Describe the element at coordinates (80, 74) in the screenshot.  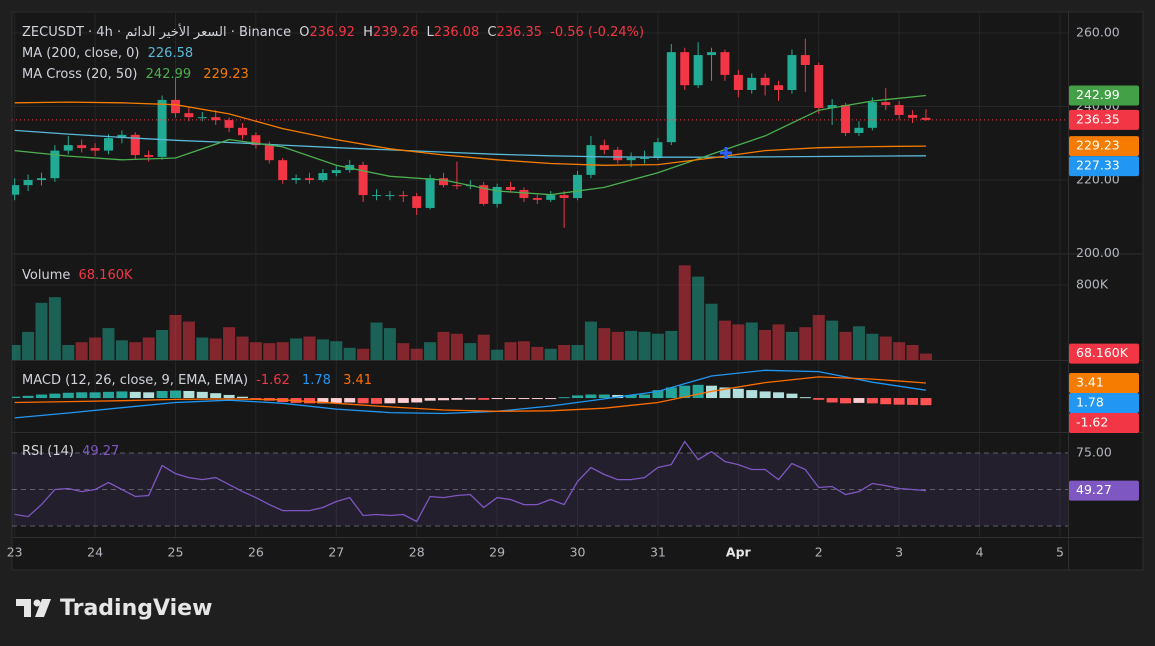
I see `study-name: MA Cross (20, 50)` at that location.